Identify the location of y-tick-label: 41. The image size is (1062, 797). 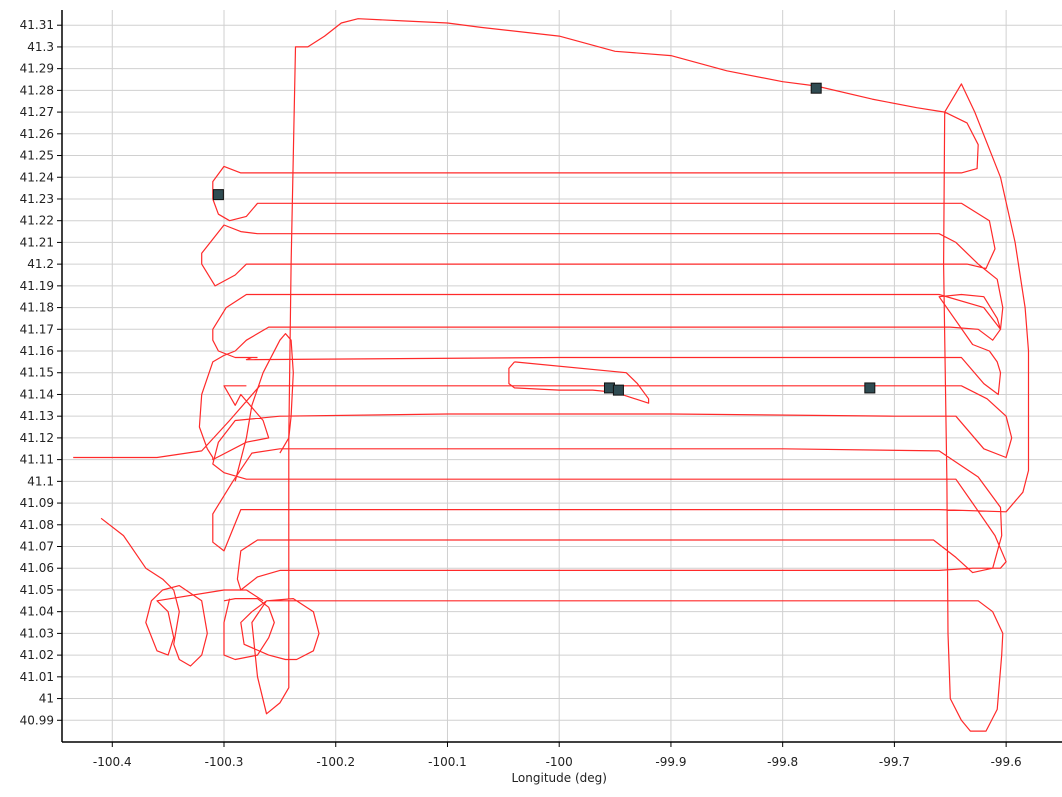
(46, 699).